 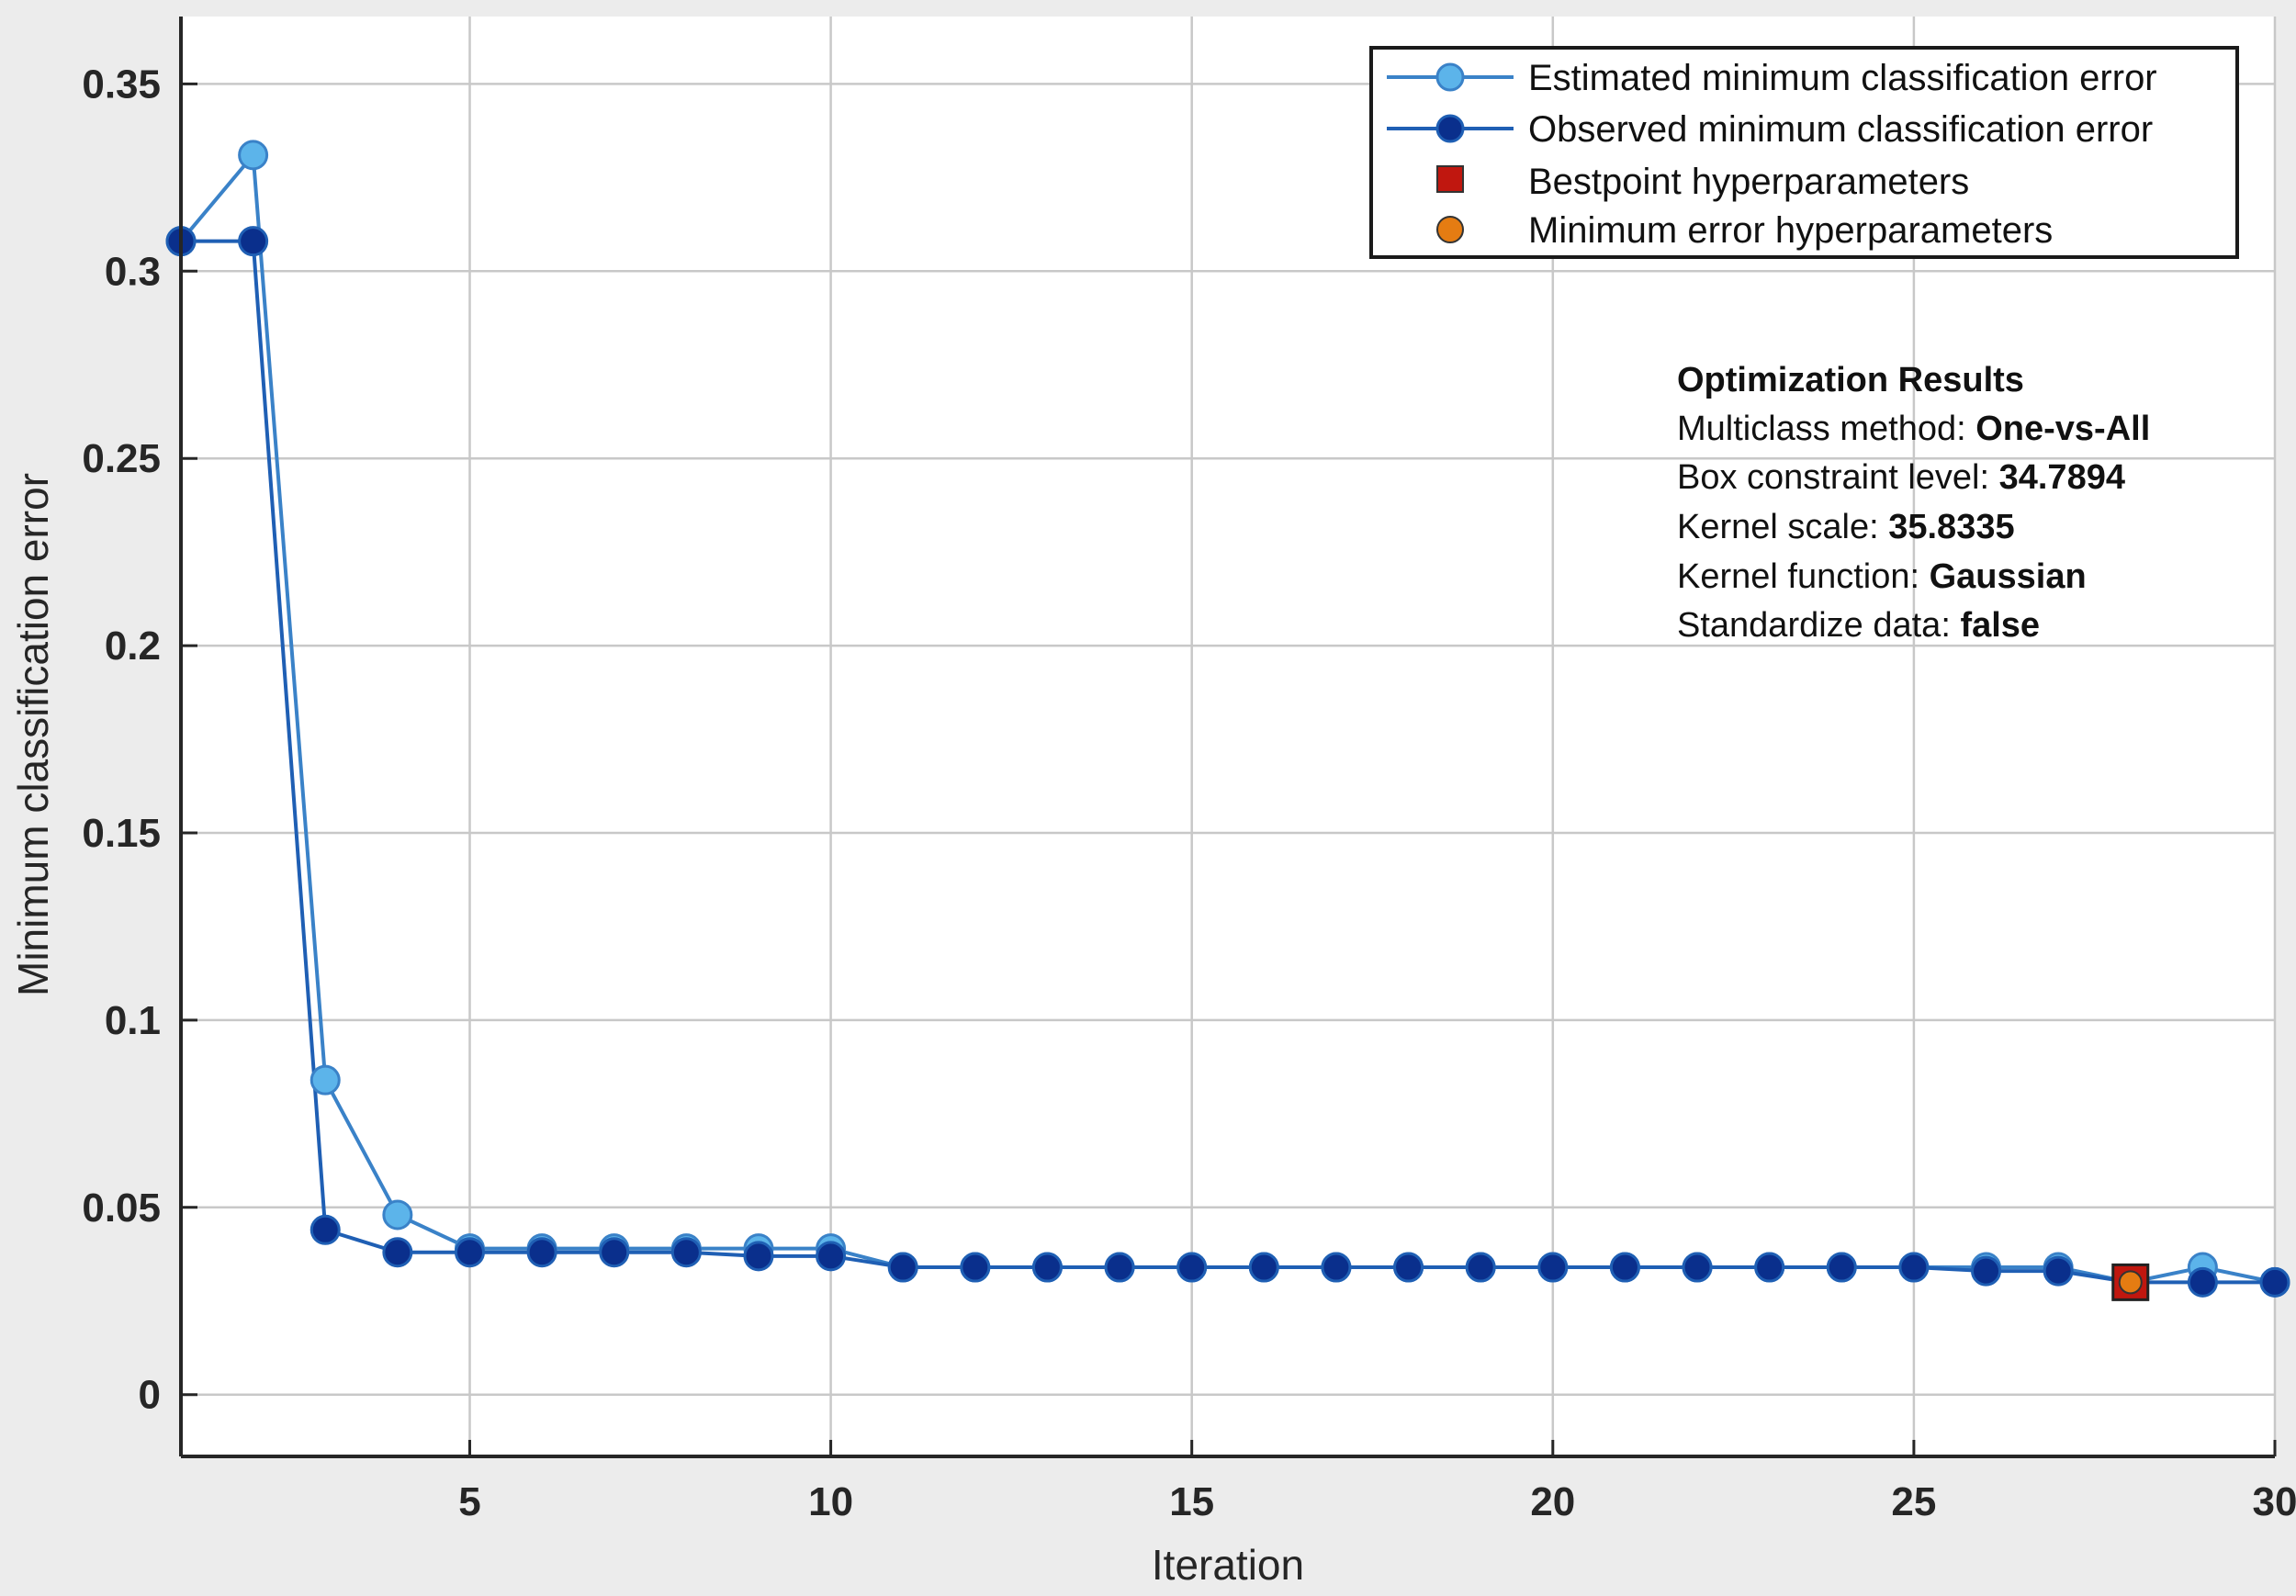 What do you see at coordinates (150, 1395) in the screenshot?
I see `y-tick-label: 0` at bounding box center [150, 1395].